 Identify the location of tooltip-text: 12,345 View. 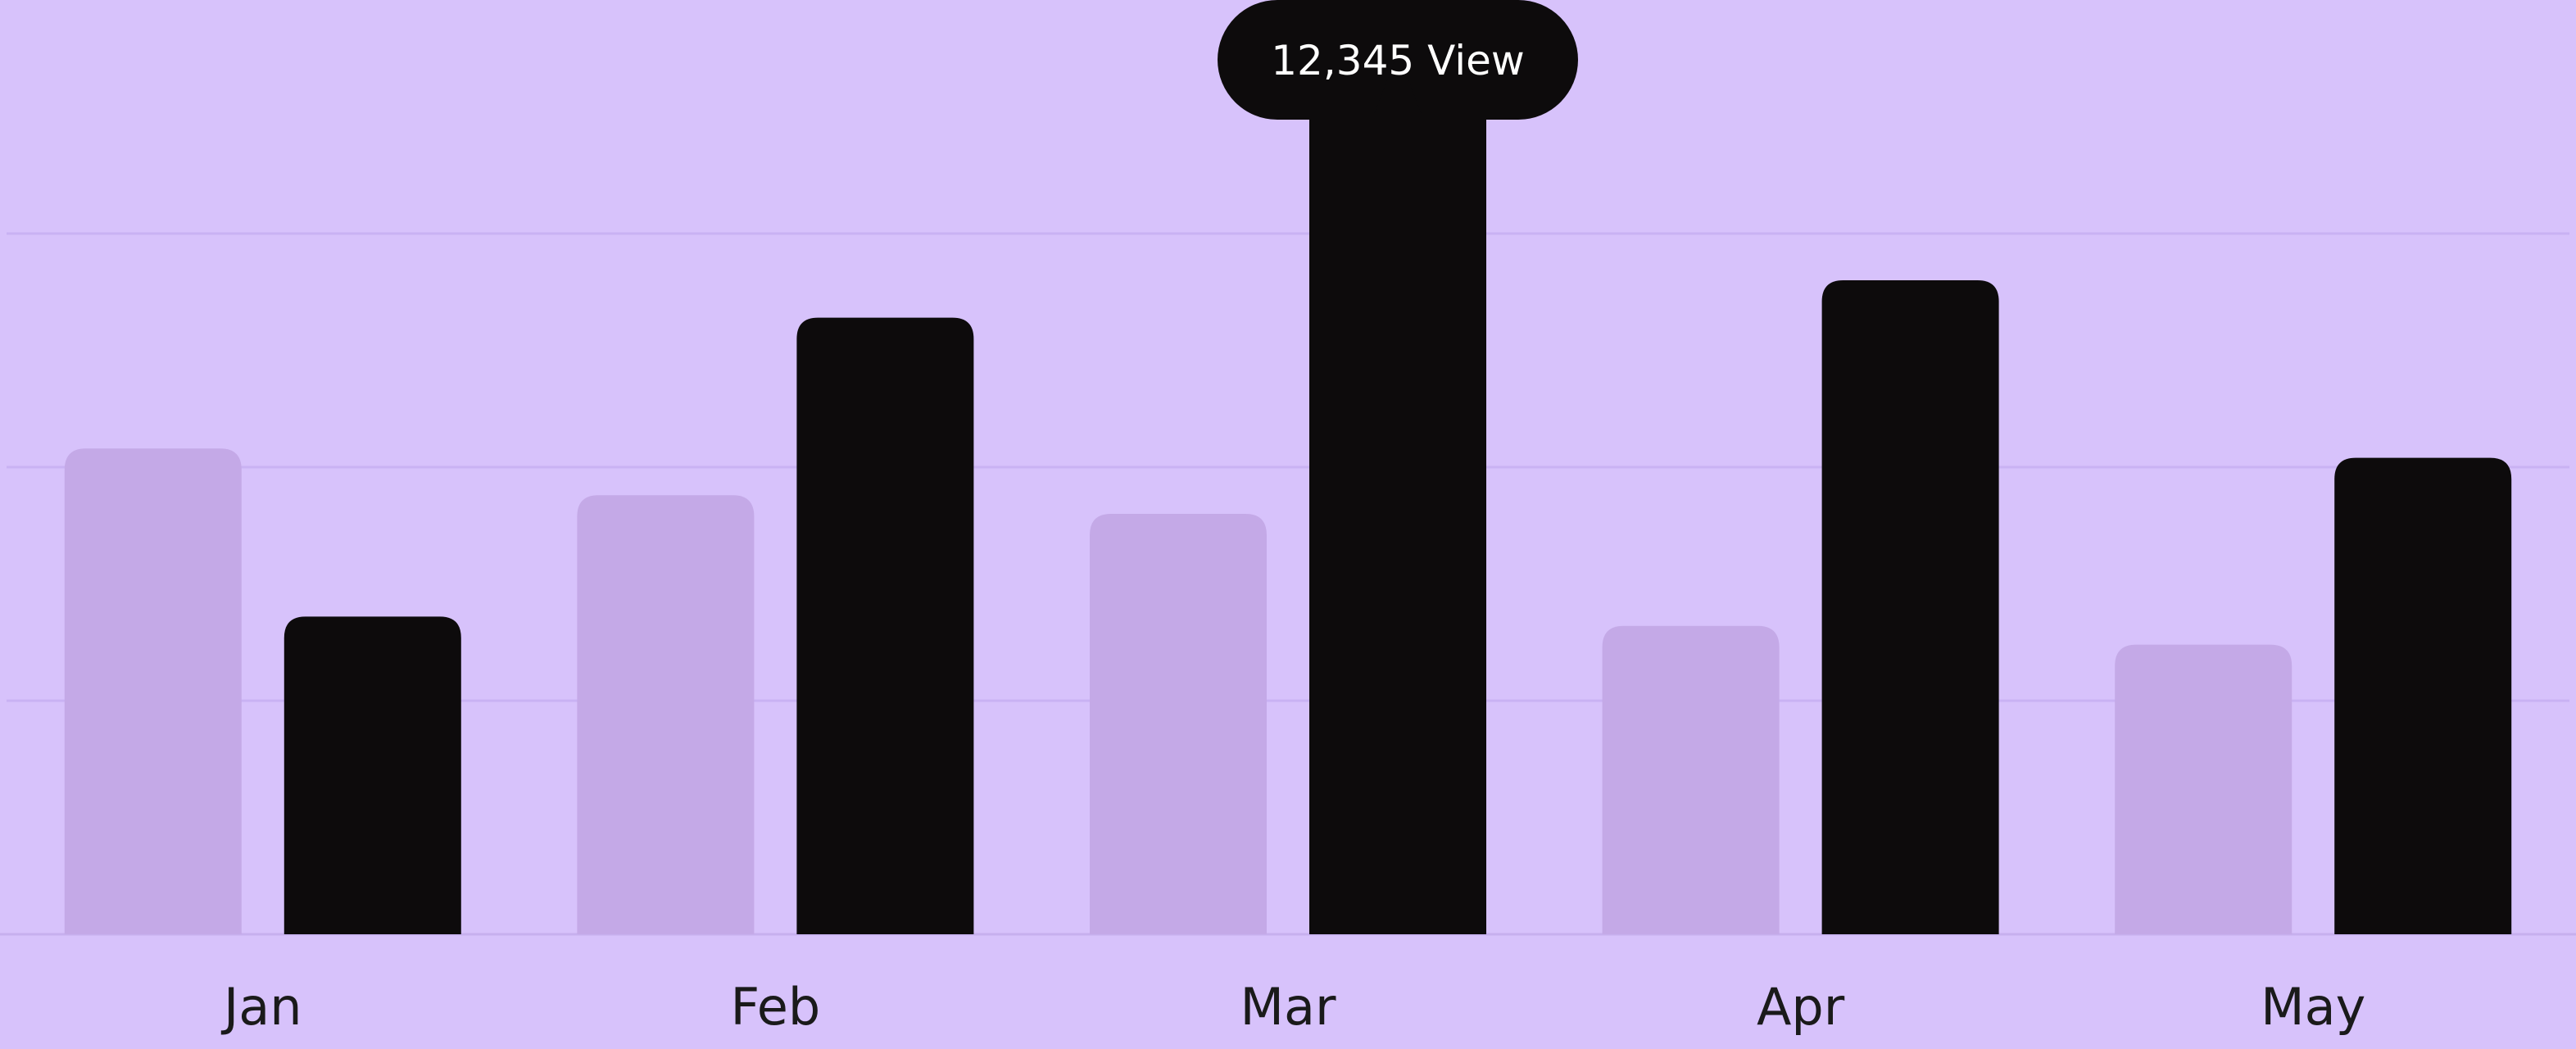
(1398, 61).